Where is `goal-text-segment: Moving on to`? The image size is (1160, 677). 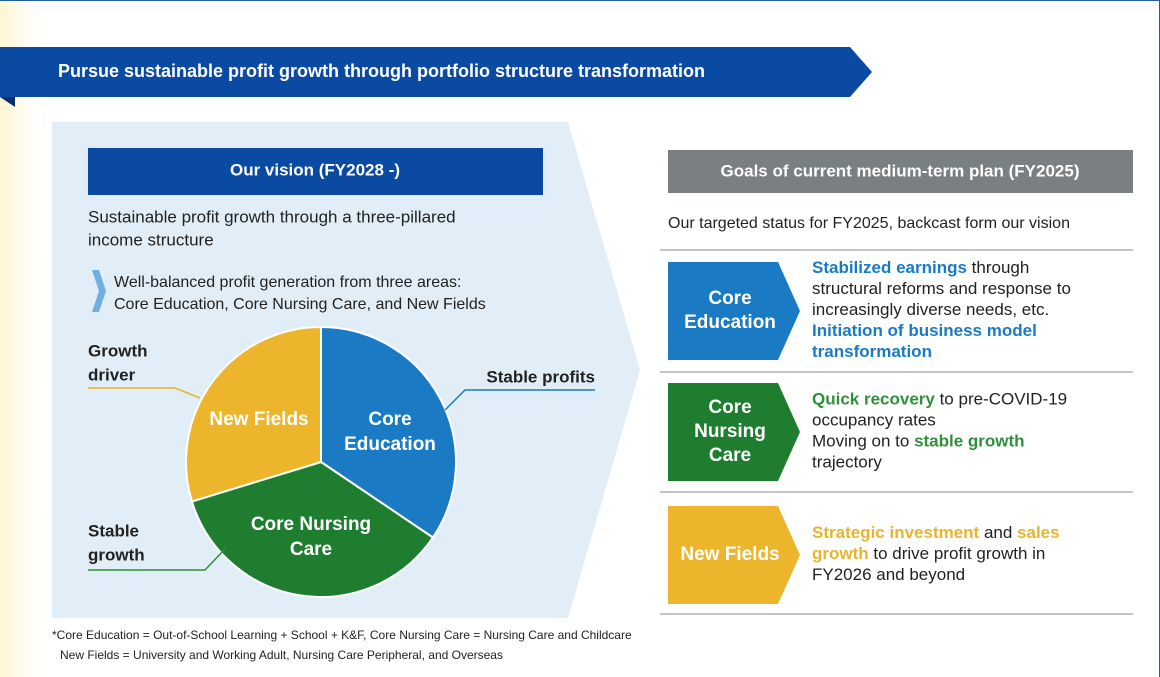 goal-text-segment: Moving on to is located at coordinates (863, 441).